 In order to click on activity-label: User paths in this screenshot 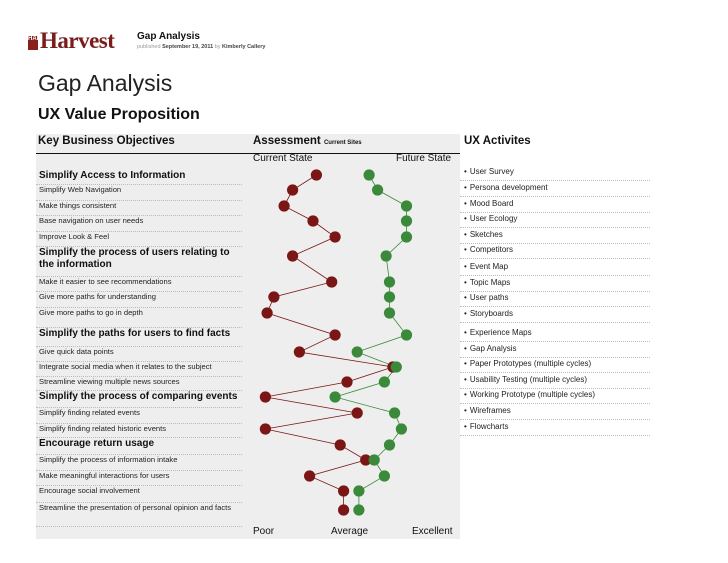, I will do `click(489, 297)`.